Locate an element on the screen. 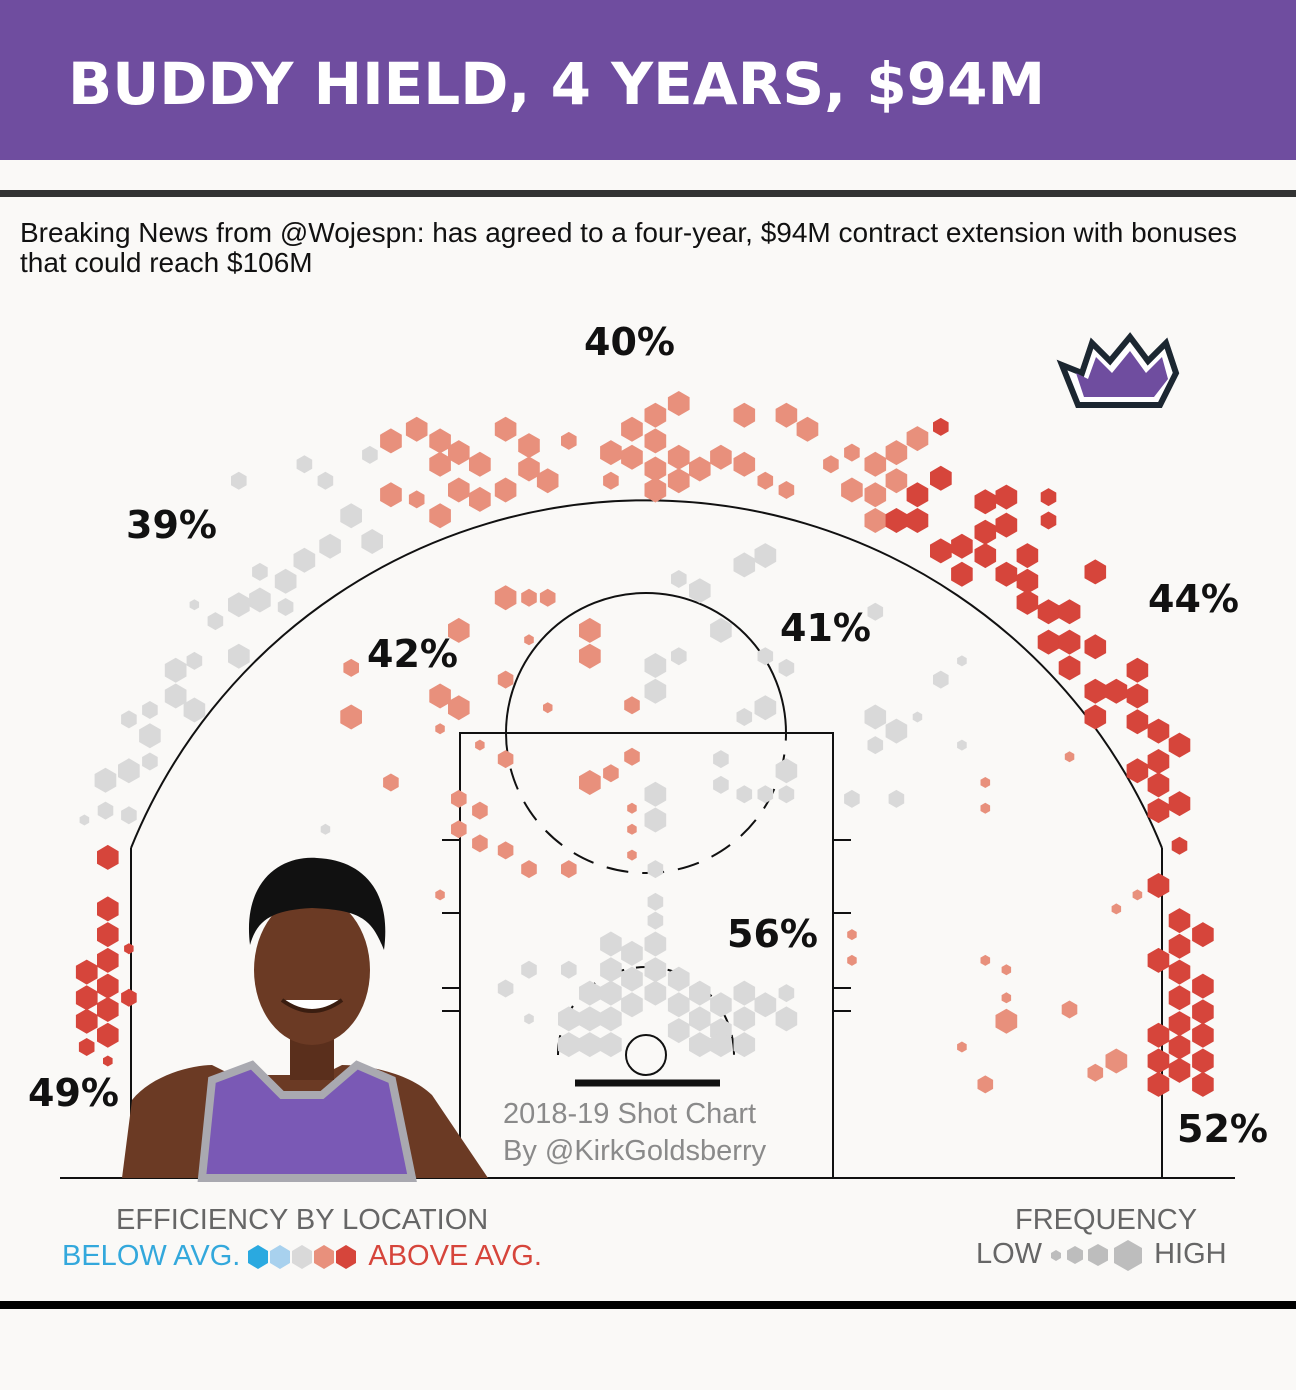 The image size is (1296, 1390). frequency-legend: LOW HIGH is located at coordinates (1101, 1254).